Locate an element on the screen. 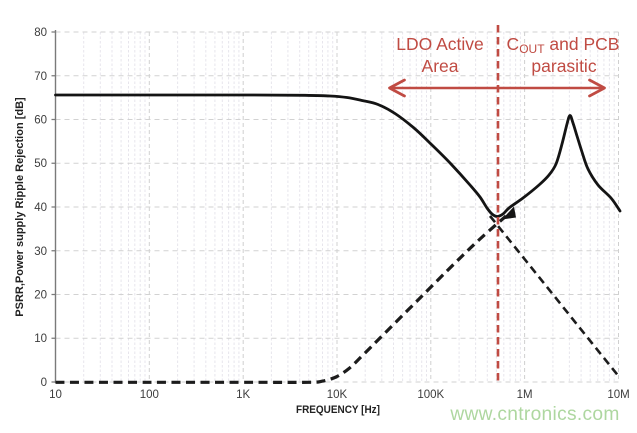 The width and height of the screenshot is (637, 433). svg-text: 10M is located at coordinates (618, 395).